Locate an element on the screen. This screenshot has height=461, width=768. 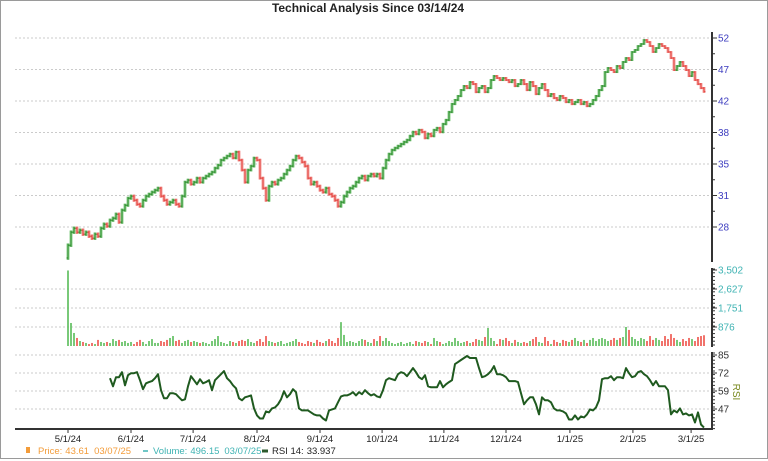
x-axis-date-label: 11/1/24 is located at coordinates (443, 439).